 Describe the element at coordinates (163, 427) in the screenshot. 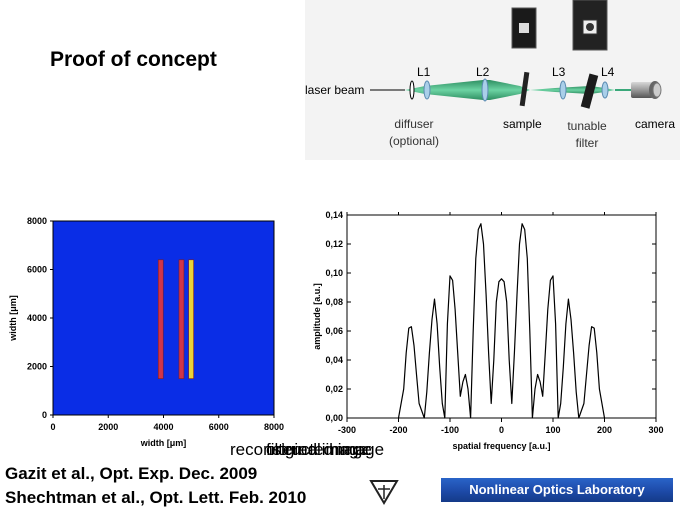

I see `x-tick-label: 4000` at that location.